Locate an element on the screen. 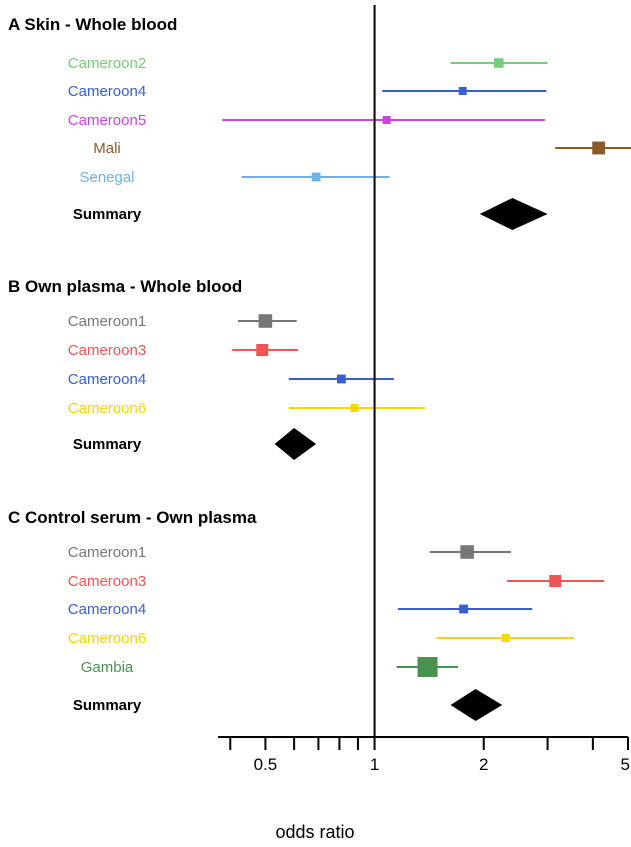 The height and width of the screenshot is (847, 631). study-row: Cameroon5 is located at coordinates (306, 120).